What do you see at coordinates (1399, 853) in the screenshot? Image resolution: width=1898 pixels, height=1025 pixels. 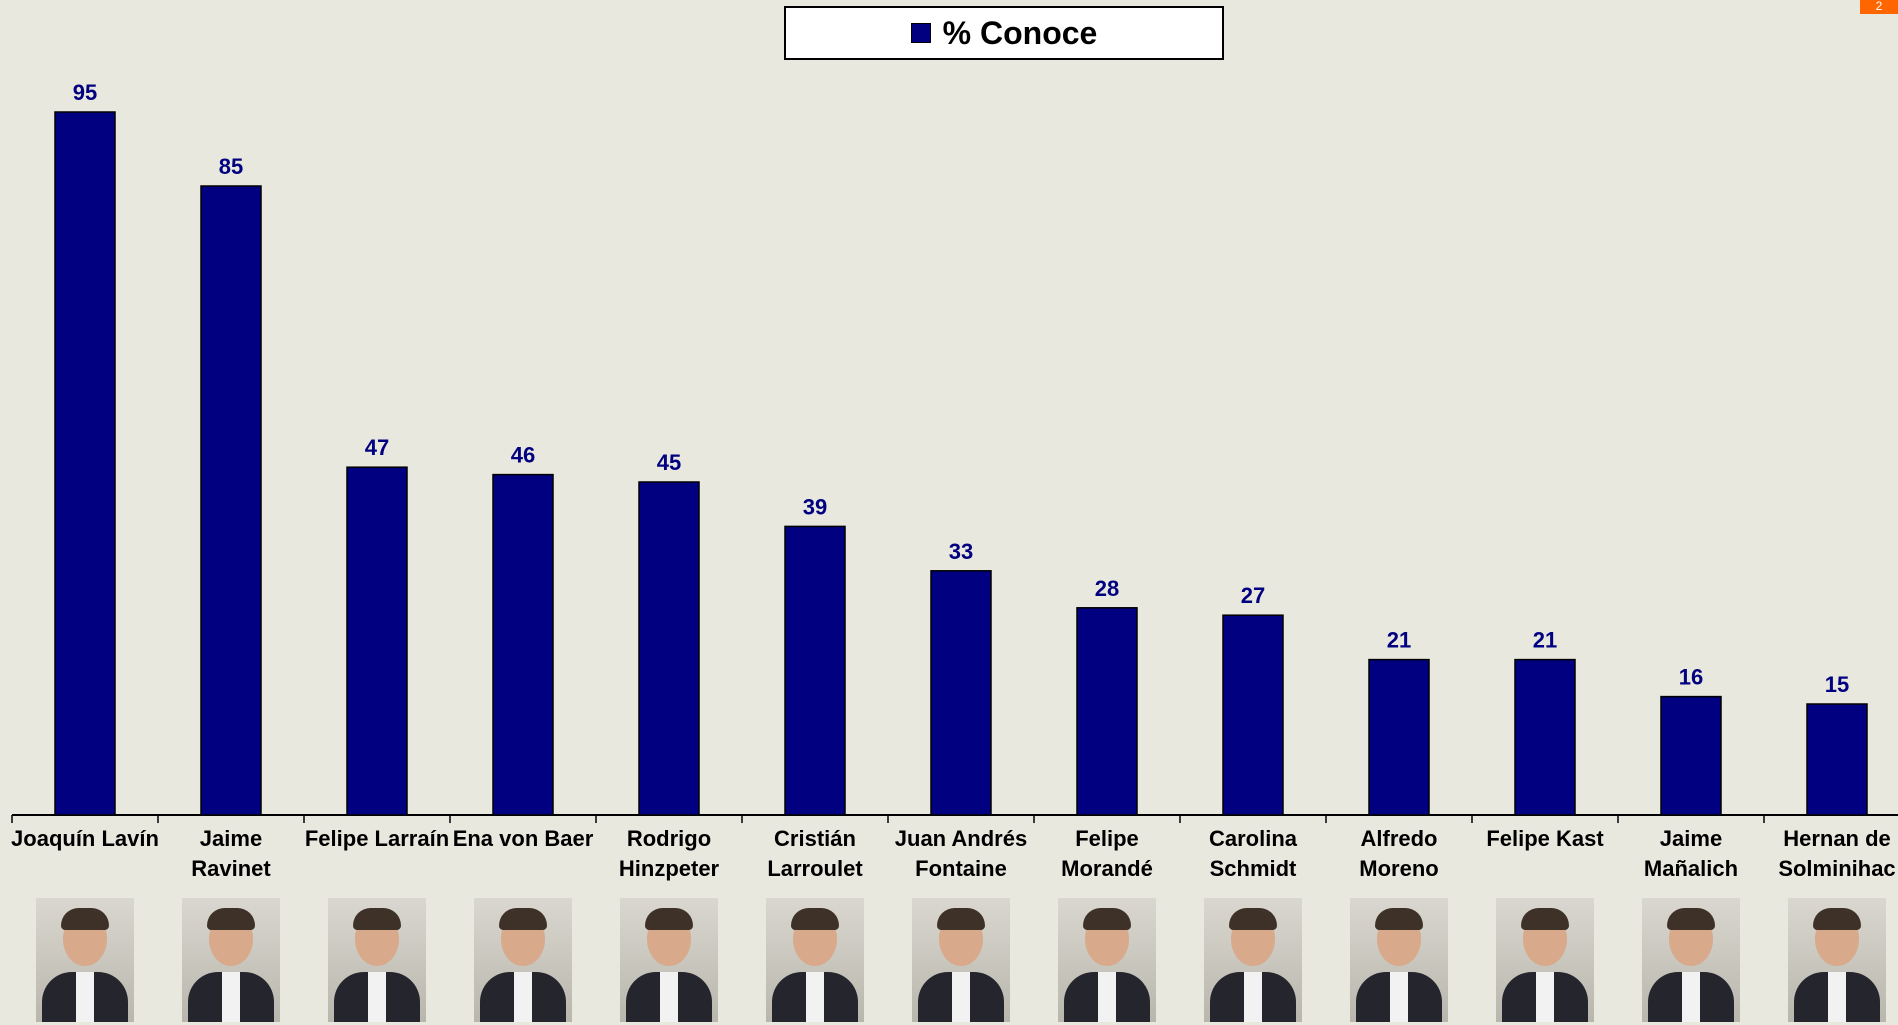 I see `category-label: Alfredo Moreno` at bounding box center [1399, 853].